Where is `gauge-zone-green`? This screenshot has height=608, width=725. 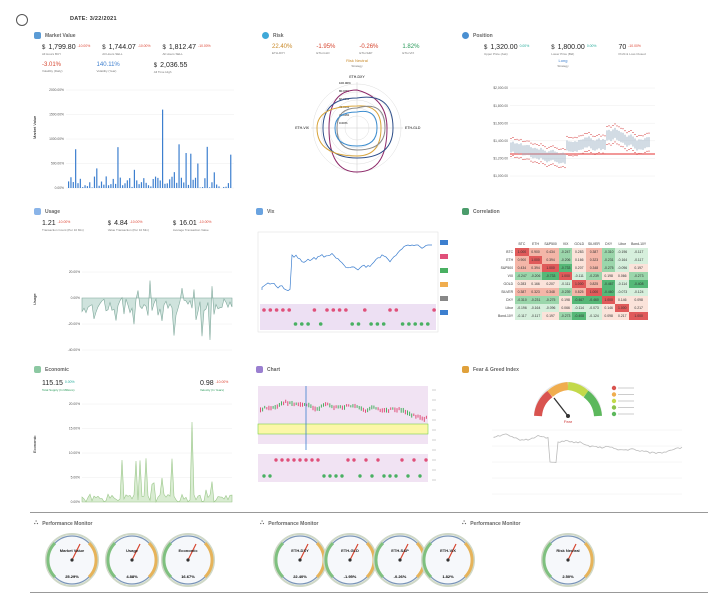 gauge-zone-green is located at coordinates (51, 560).